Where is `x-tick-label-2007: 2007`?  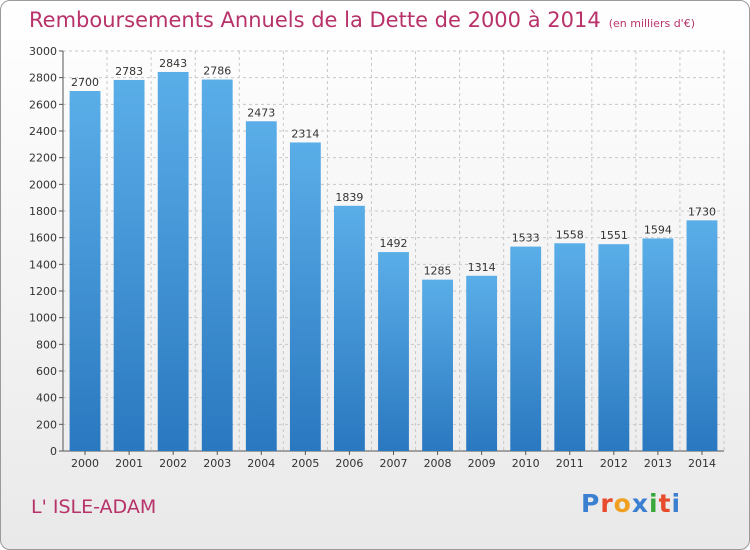 x-tick-label-2007: 2007 is located at coordinates (394, 463).